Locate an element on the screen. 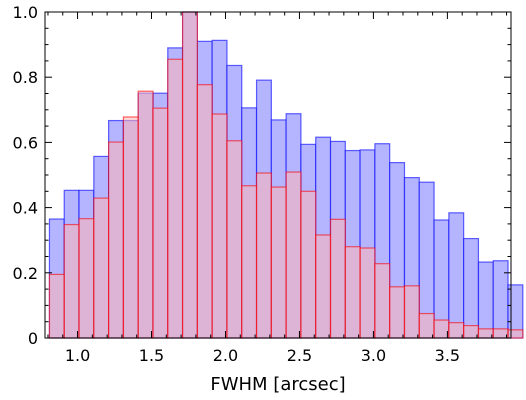  x-tick-label: 1.0 is located at coordinates (77, 355).